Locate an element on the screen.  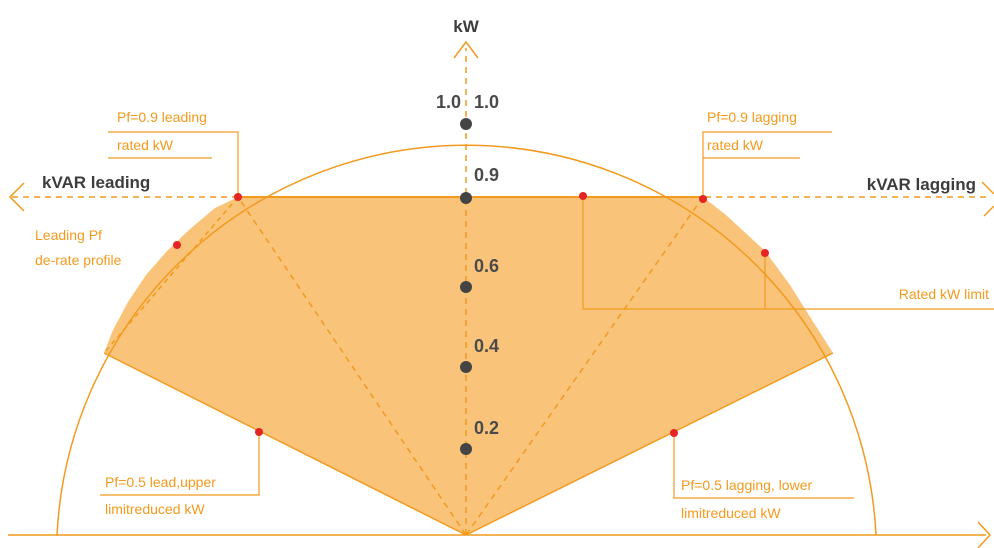
kvar-lagging-arrow is located at coordinates (987, 188).